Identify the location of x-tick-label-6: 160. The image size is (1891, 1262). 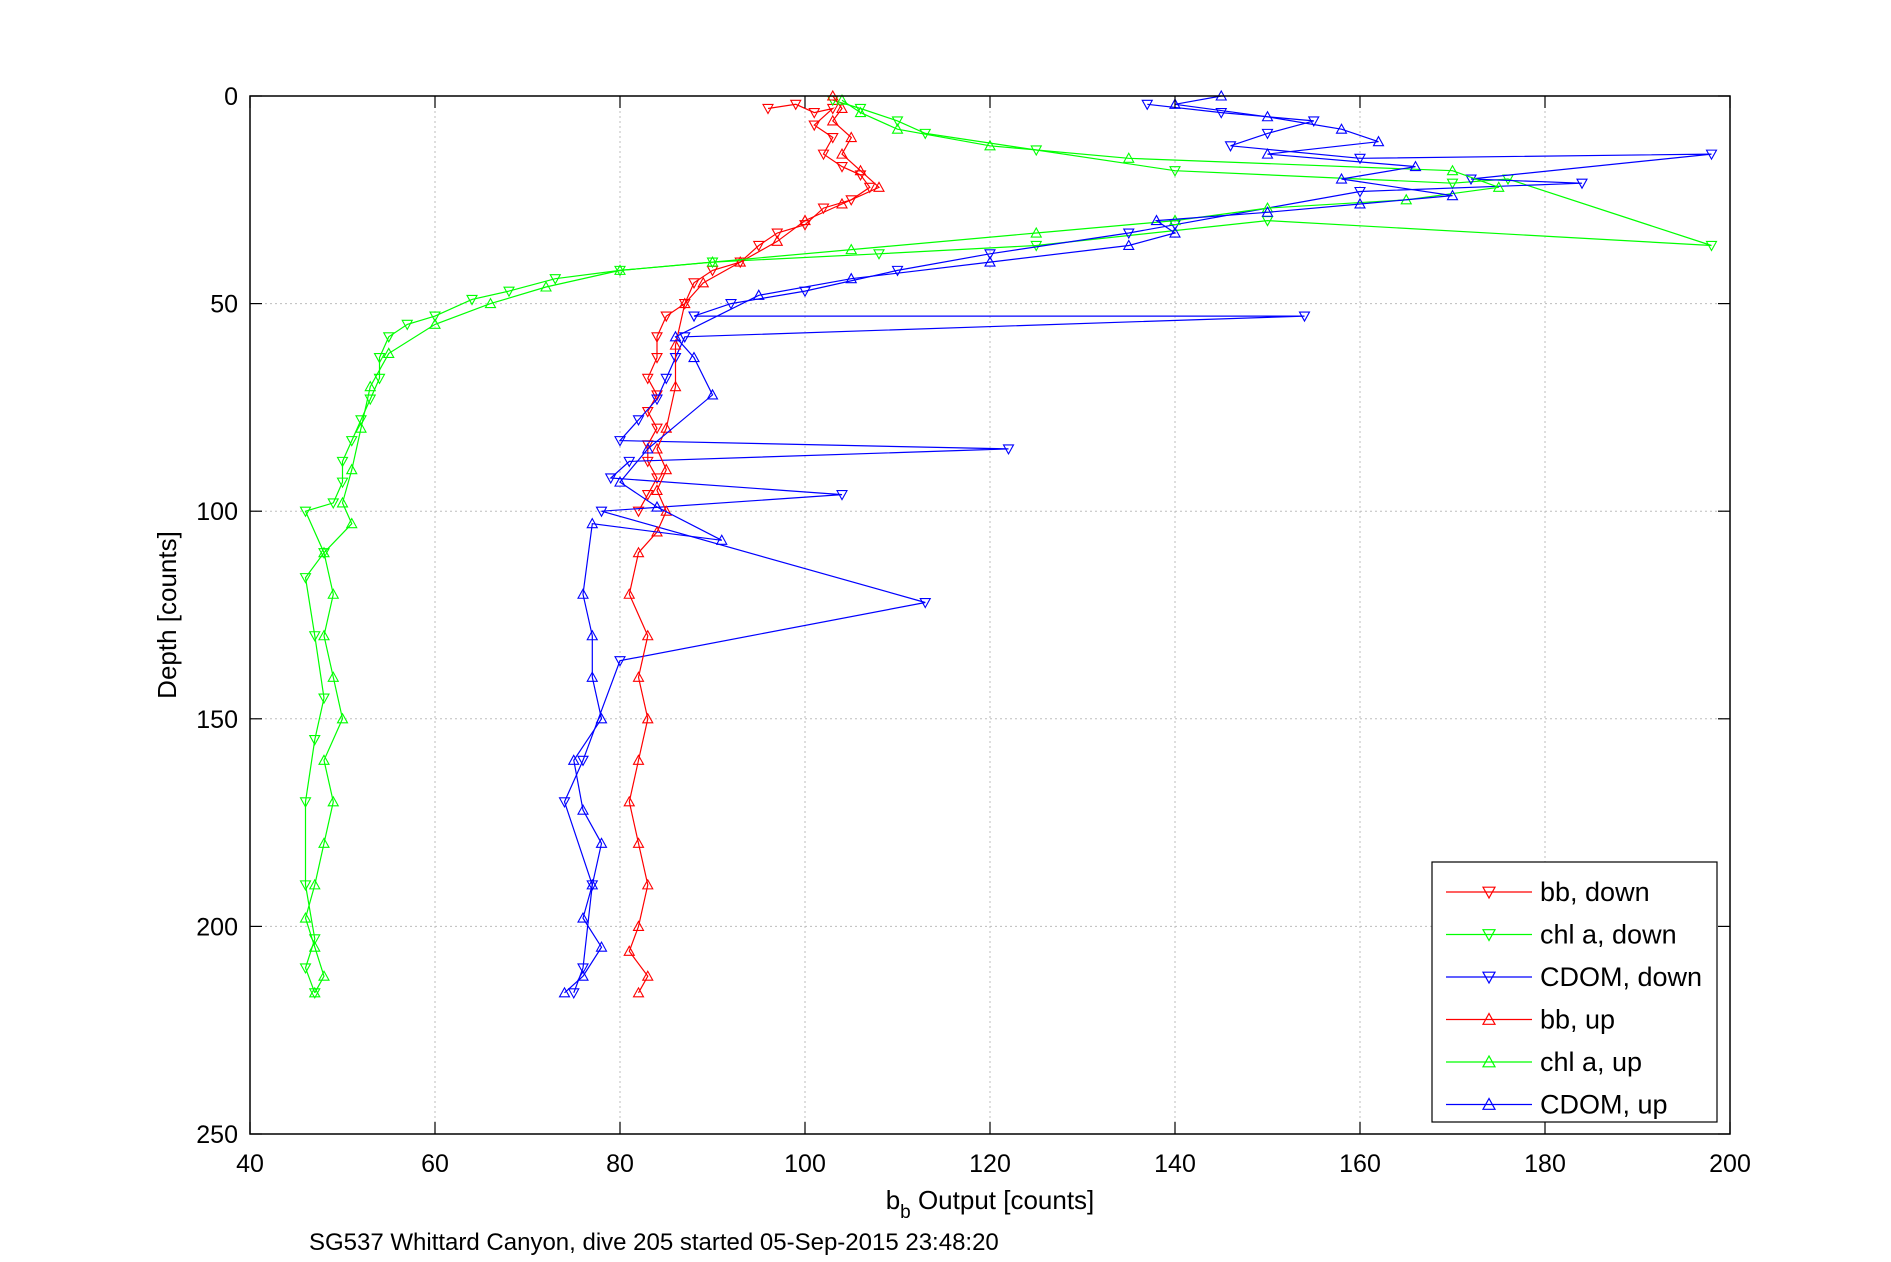
(1360, 1164).